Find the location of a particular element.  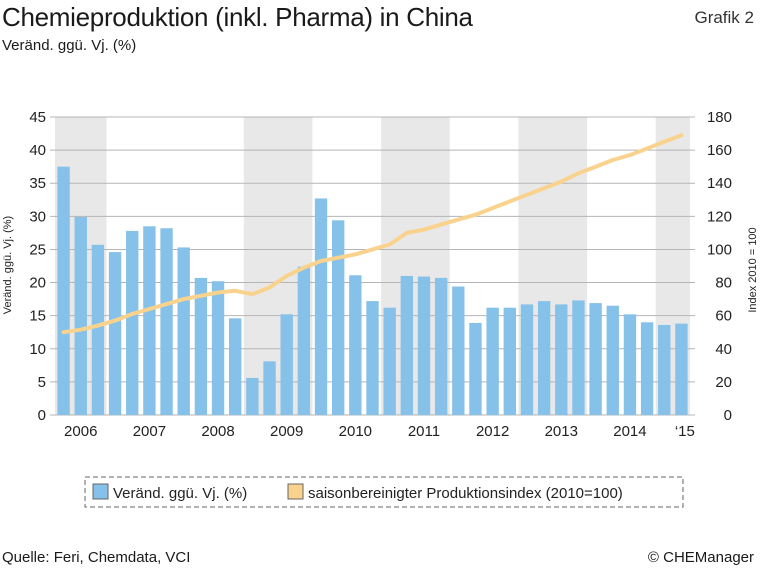

right-tick-label: 100 is located at coordinates (719, 249).